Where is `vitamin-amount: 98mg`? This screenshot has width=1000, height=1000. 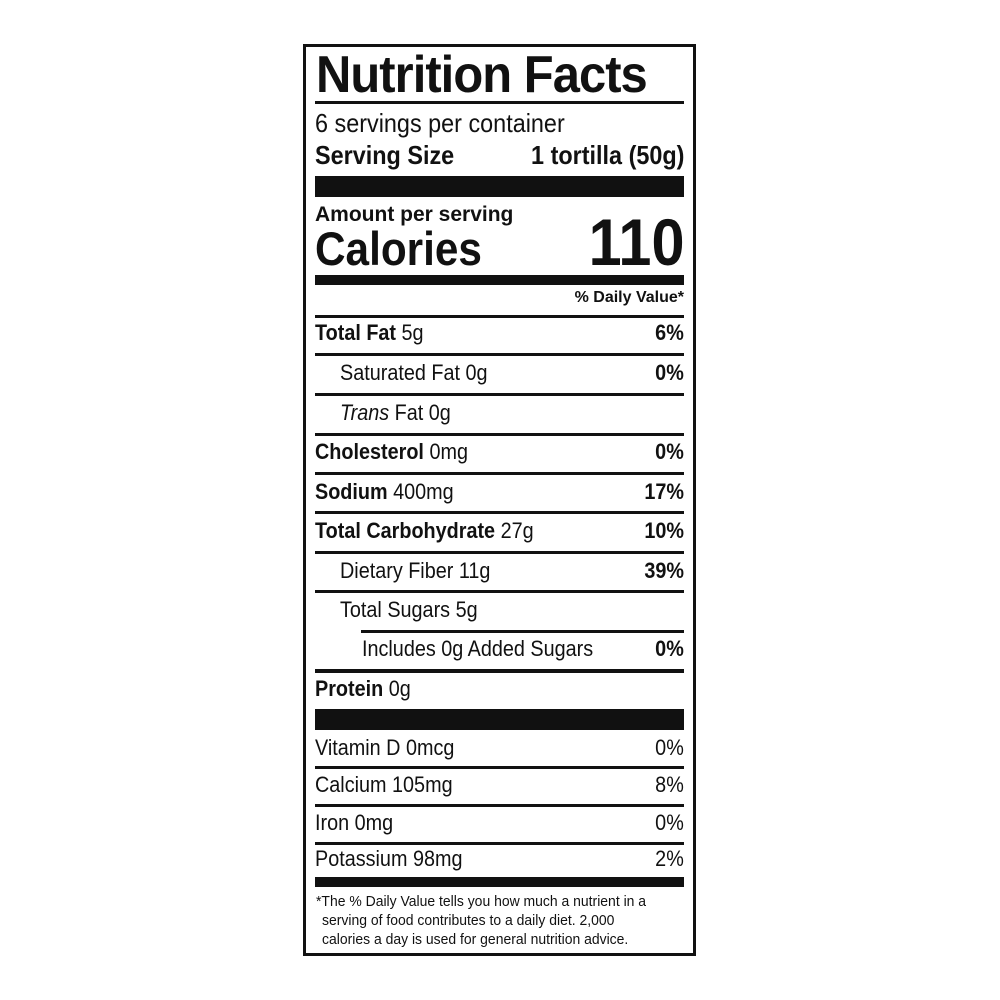
vitamin-amount: 98mg is located at coordinates (437, 858).